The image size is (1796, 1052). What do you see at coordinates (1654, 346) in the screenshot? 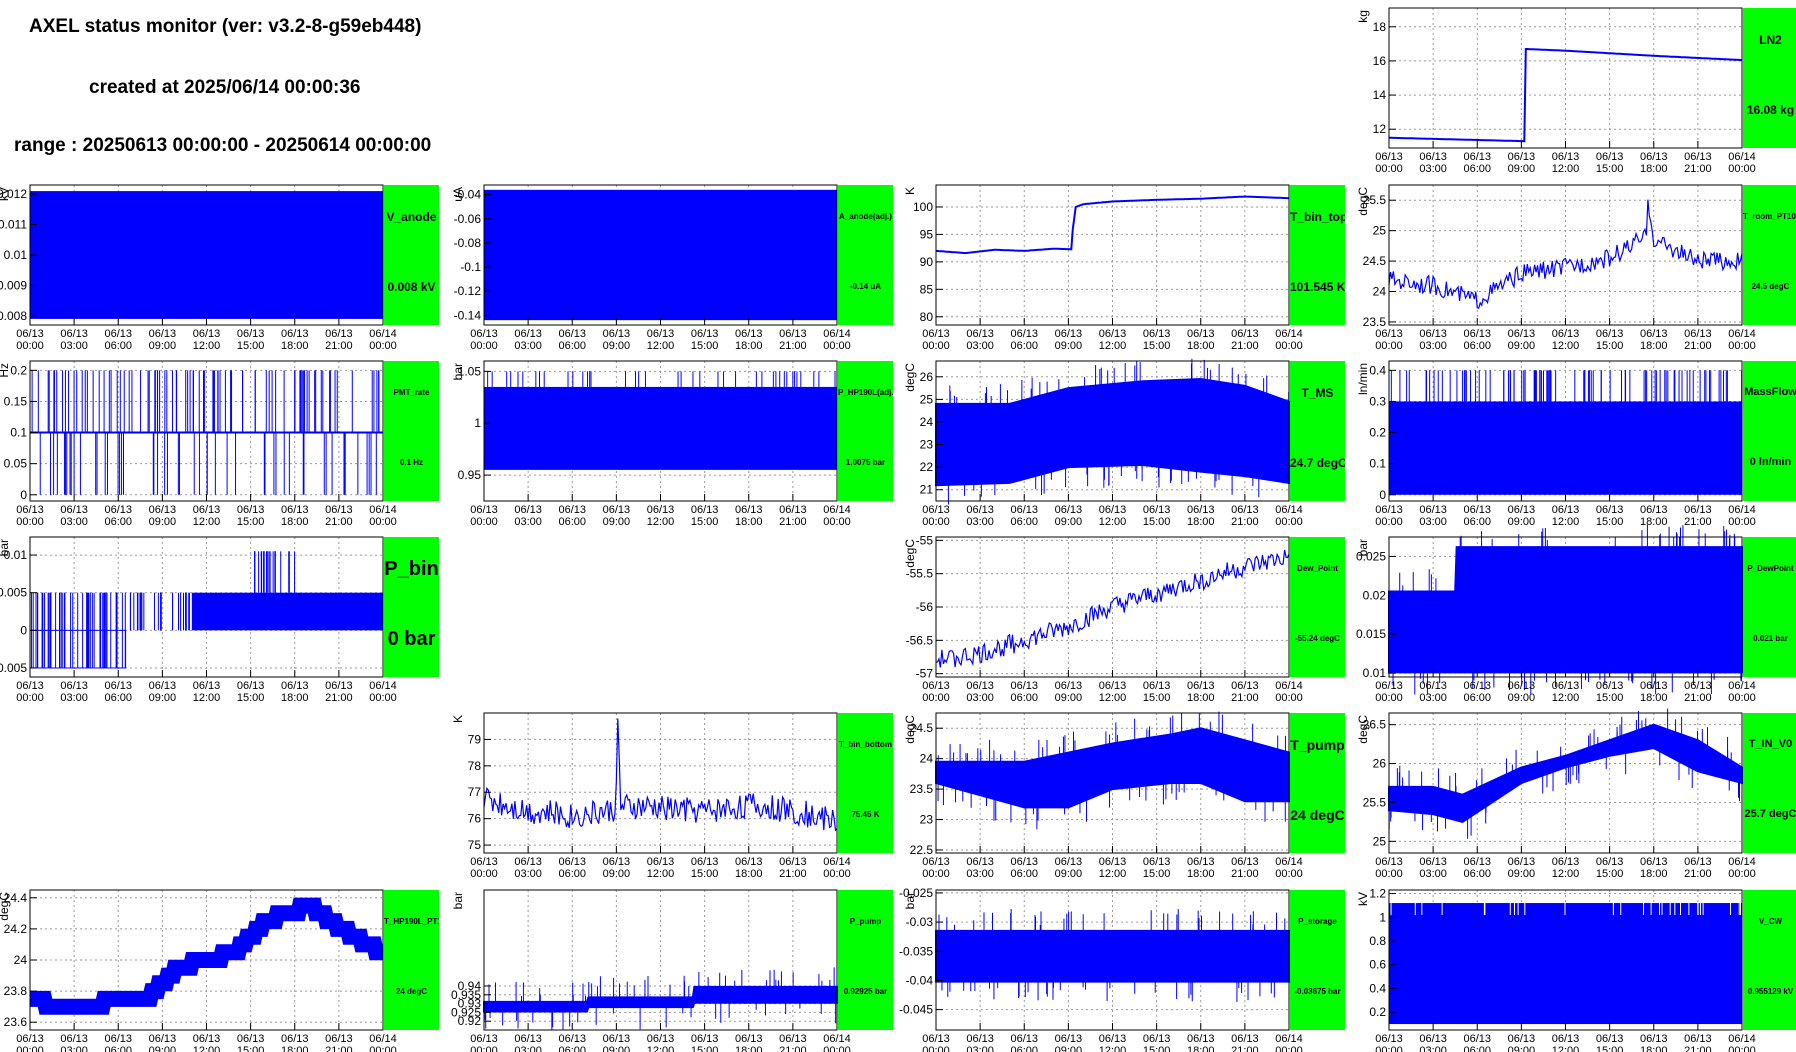
I see `x-tick-time: 18:00` at bounding box center [1654, 346].